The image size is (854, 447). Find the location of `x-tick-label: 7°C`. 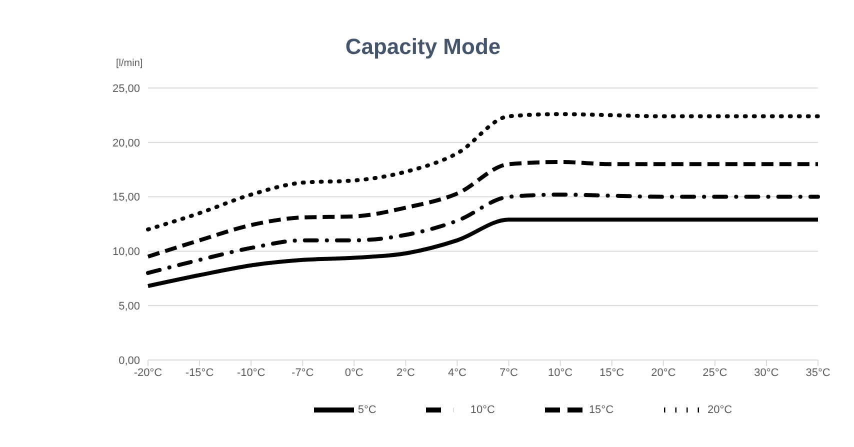

x-tick-label: 7°C is located at coordinates (509, 372).